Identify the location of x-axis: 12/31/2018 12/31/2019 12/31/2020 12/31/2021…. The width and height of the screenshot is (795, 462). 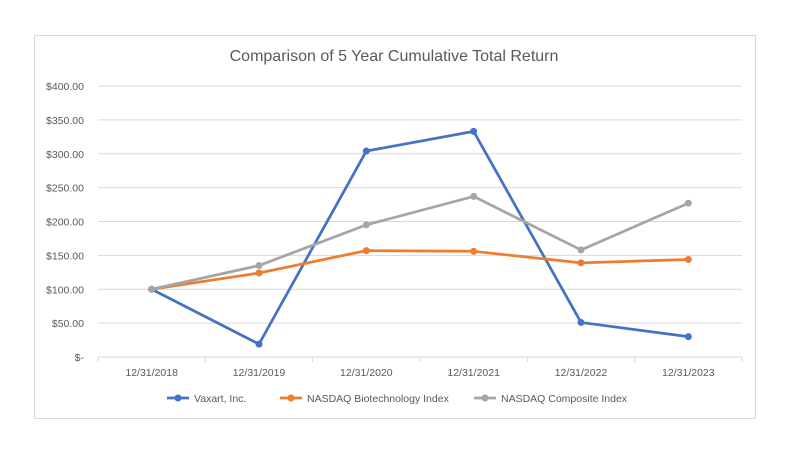
(420, 367).